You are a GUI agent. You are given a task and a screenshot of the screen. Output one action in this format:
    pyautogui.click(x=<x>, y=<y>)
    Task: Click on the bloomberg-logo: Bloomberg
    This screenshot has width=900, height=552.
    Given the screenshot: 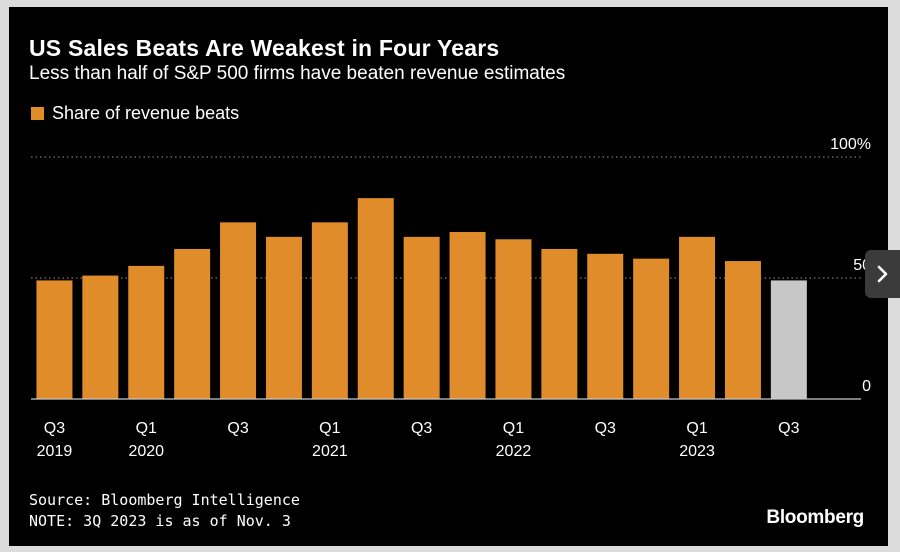 What is the action you would take?
    pyautogui.click(x=815, y=517)
    